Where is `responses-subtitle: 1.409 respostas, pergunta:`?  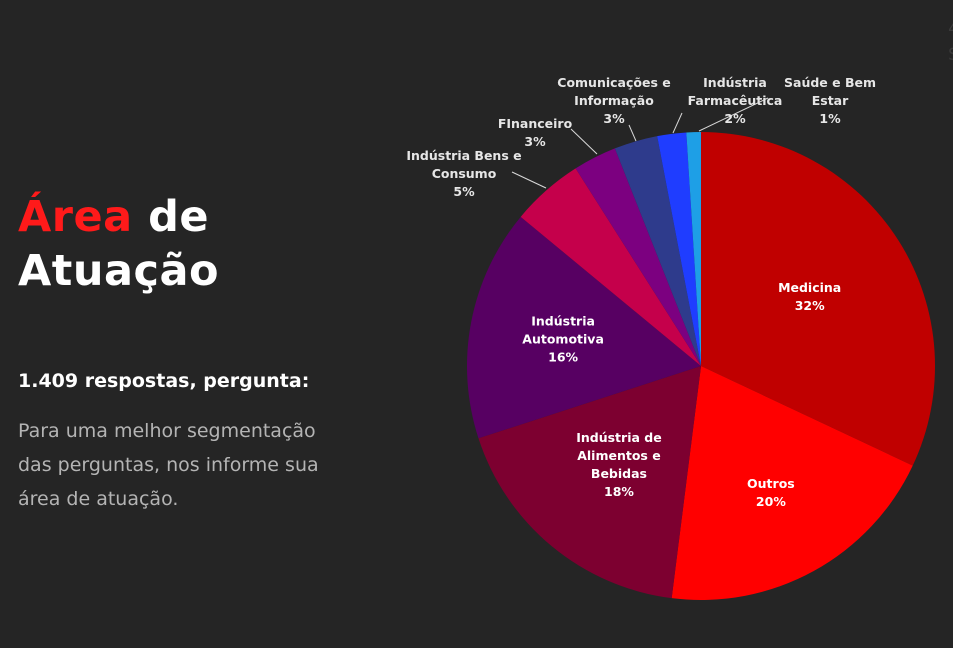 responses-subtitle: 1.409 respostas, pergunta: is located at coordinates (164, 381).